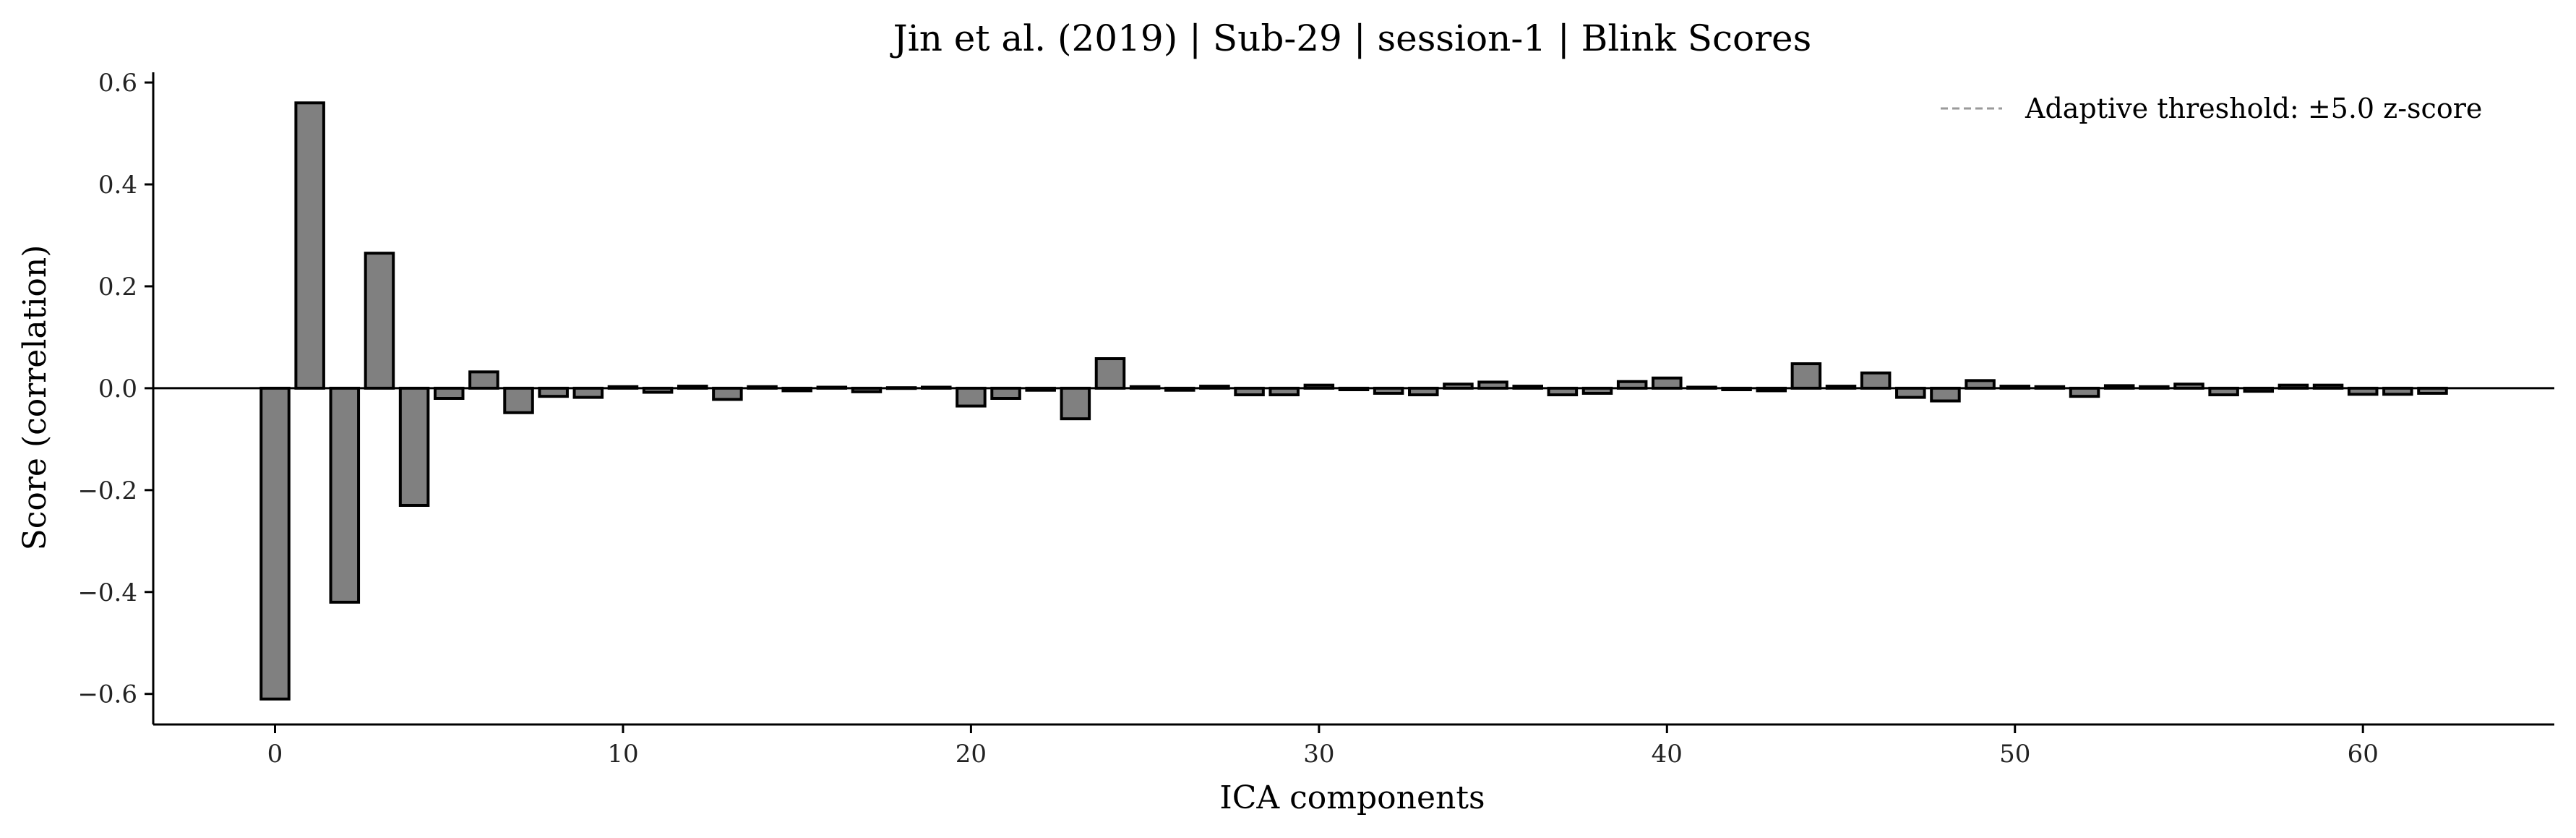 Image resolution: width=2576 pixels, height=838 pixels. I want to click on x-tick-label: 30, so click(1319, 754).